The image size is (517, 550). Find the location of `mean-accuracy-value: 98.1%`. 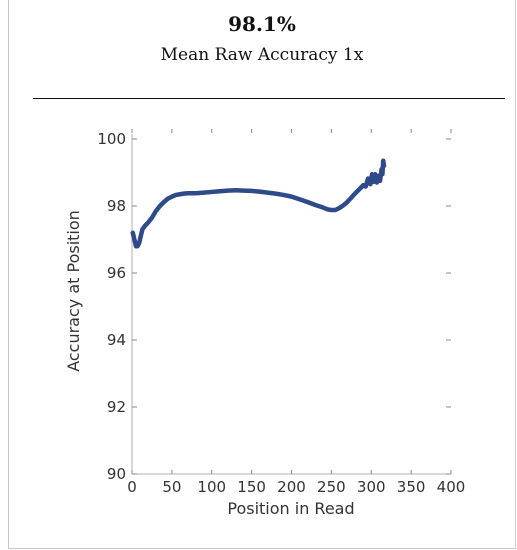

mean-accuracy-value: 98.1% is located at coordinates (262, 24).